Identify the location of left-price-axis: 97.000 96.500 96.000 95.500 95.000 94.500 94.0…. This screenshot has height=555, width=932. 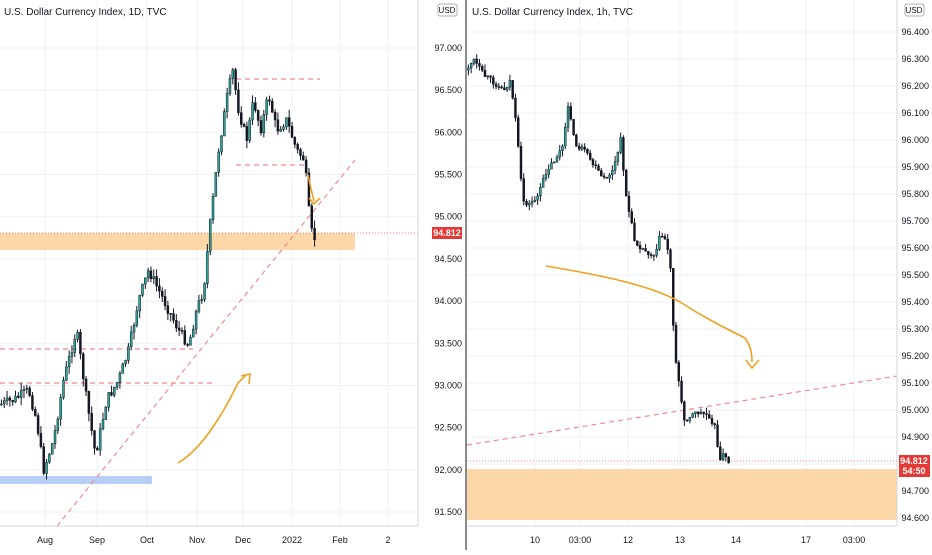
(448, 280).